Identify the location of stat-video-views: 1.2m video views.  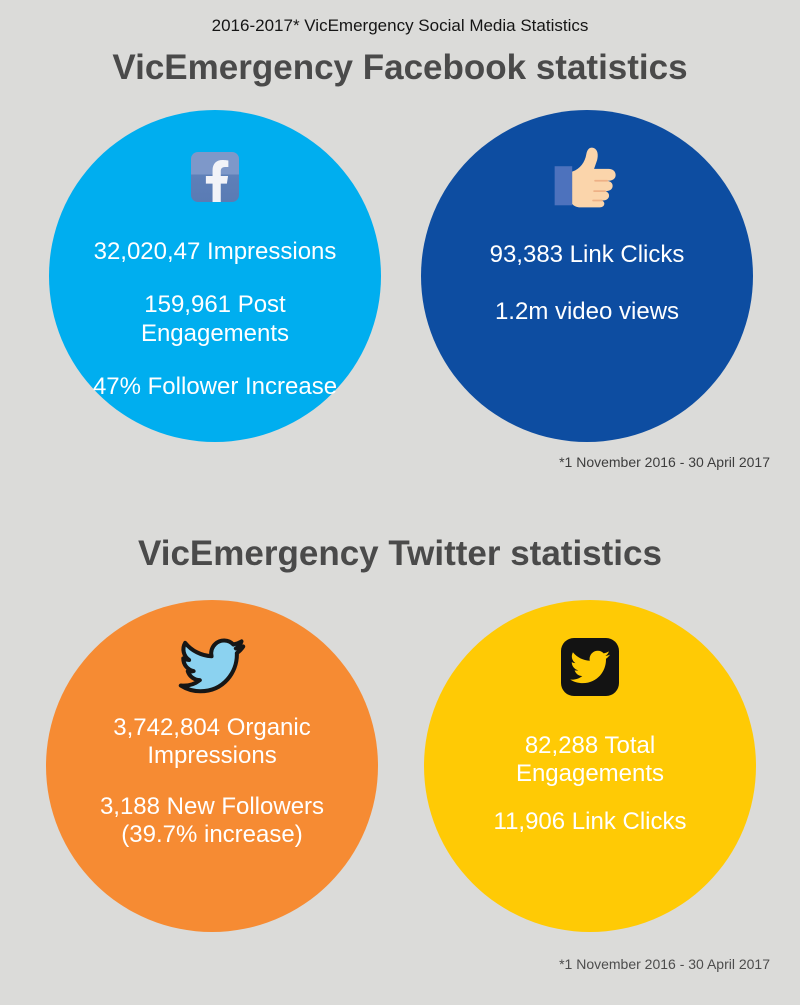
(587, 312).